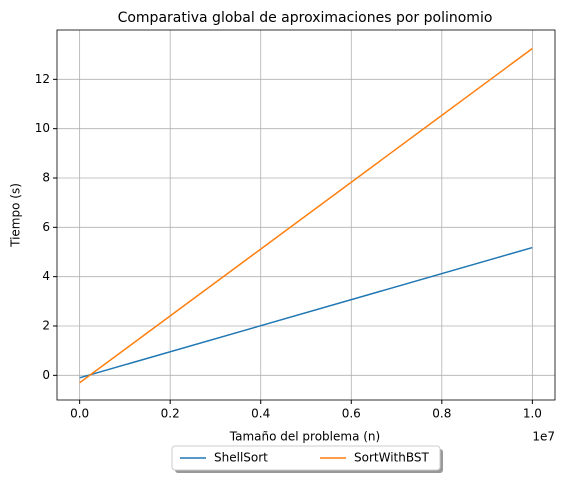  I want to click on y-tick-label: 4, so click(46, 276).